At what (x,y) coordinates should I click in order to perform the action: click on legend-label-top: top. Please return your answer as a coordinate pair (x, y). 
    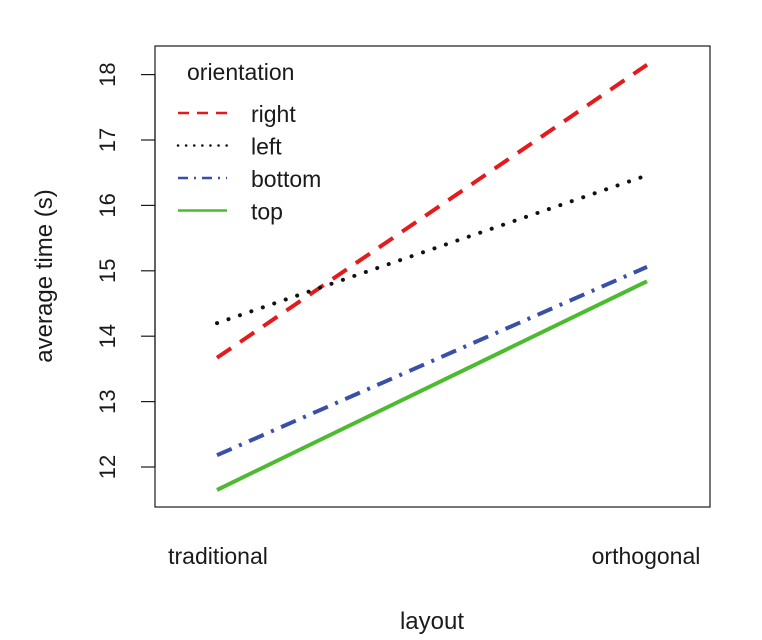
    Looking at the image, I should click on (267, 212).